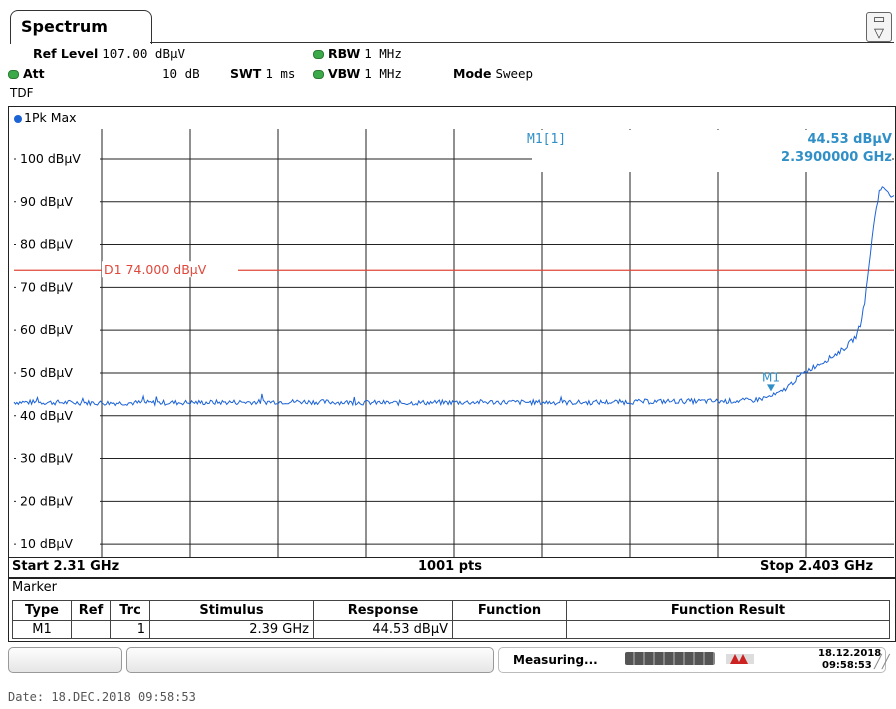  Describe the element at coordinates (46, 458) in the screenshot. I see `y-tick-label: 30 dBµV` at that location.